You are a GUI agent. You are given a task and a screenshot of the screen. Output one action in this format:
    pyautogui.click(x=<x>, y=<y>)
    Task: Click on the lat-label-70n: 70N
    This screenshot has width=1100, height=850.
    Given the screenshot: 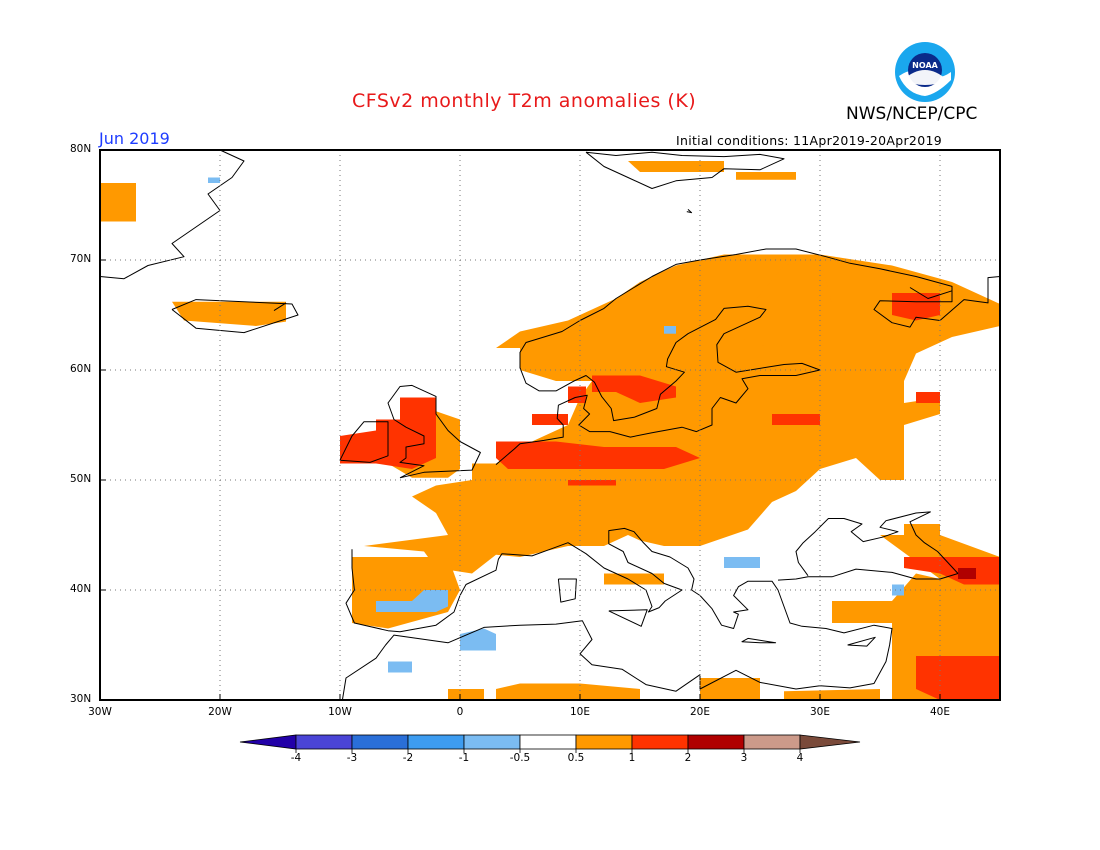 What is the action you would take?
    pyautogui.click(x=81, y=259)
    